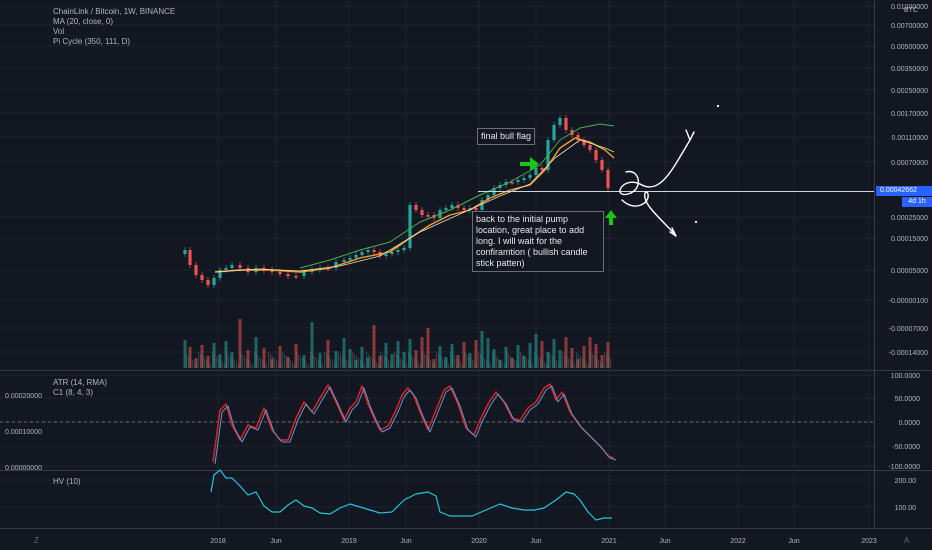 Image resolution: width=932 pixels, height=550 pixels. I want to click on price-axis-label: 0.00015000, so click(909, 239).